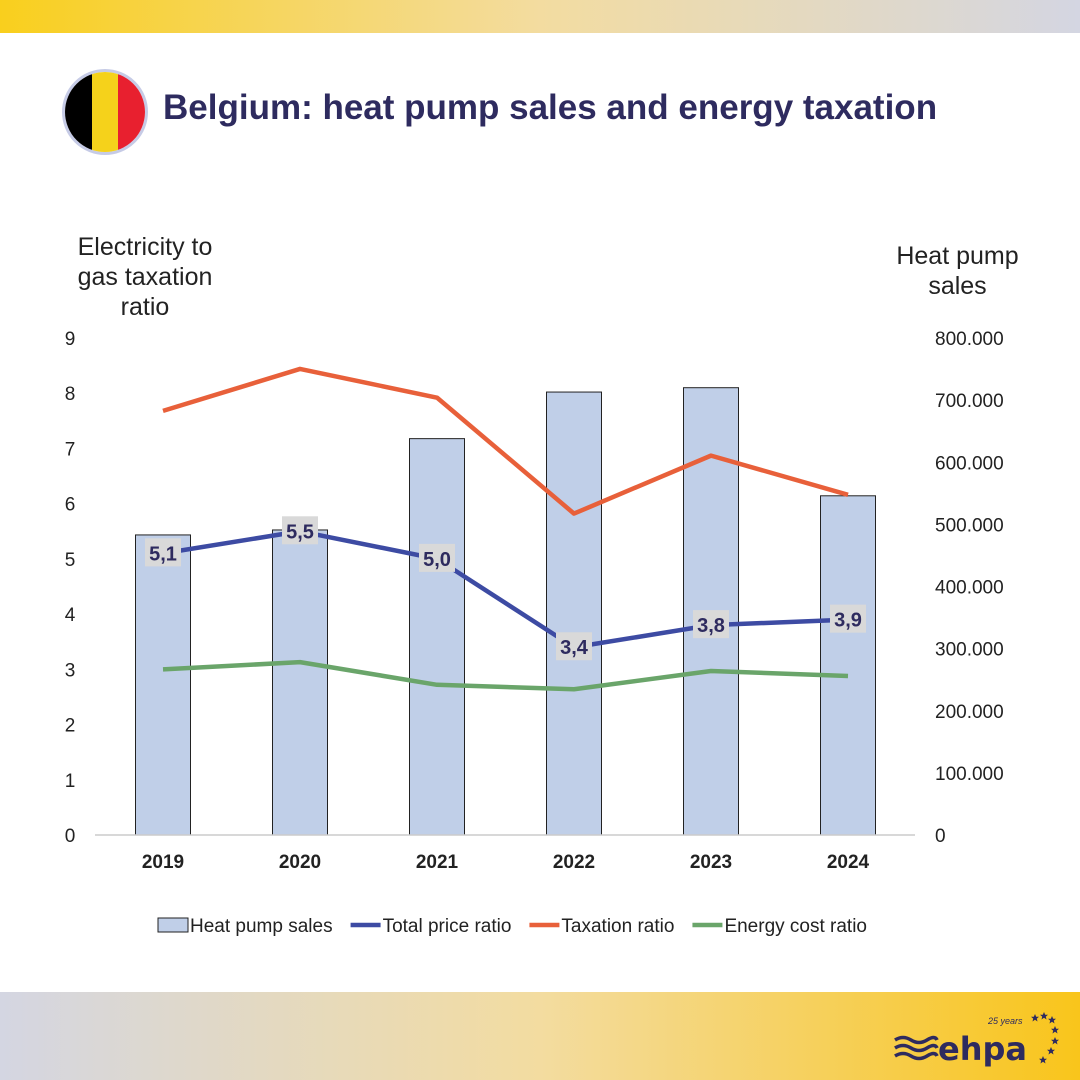 The image size is (1080, 1080). What do you see at coordinates (1045, 1038) in the screenshot?
I see `stars-icon` at bounding box center [1045, 1038].